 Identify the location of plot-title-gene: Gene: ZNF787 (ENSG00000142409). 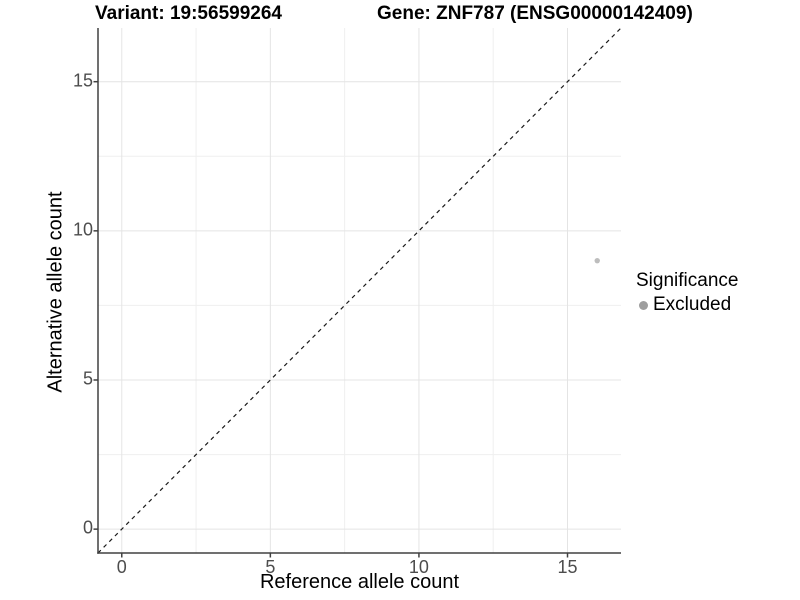
(535, 13).